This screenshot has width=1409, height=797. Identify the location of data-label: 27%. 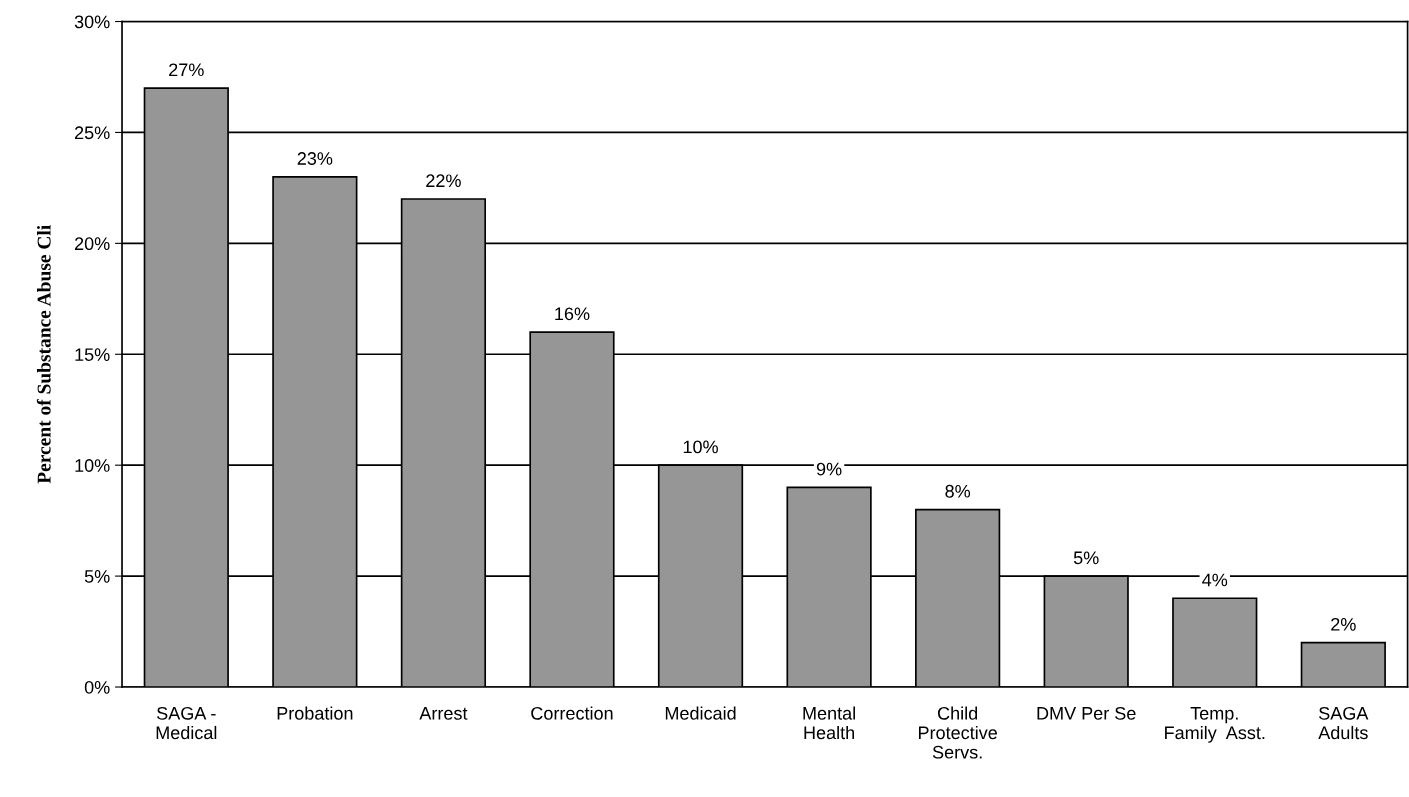
(186, 70).